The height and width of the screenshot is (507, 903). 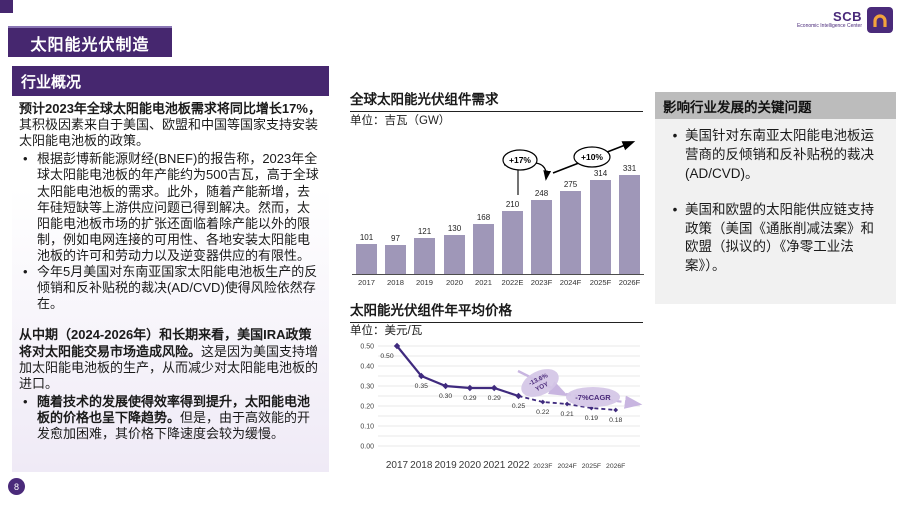 I want to click on data-point-2017, so click(x=397, y=346).